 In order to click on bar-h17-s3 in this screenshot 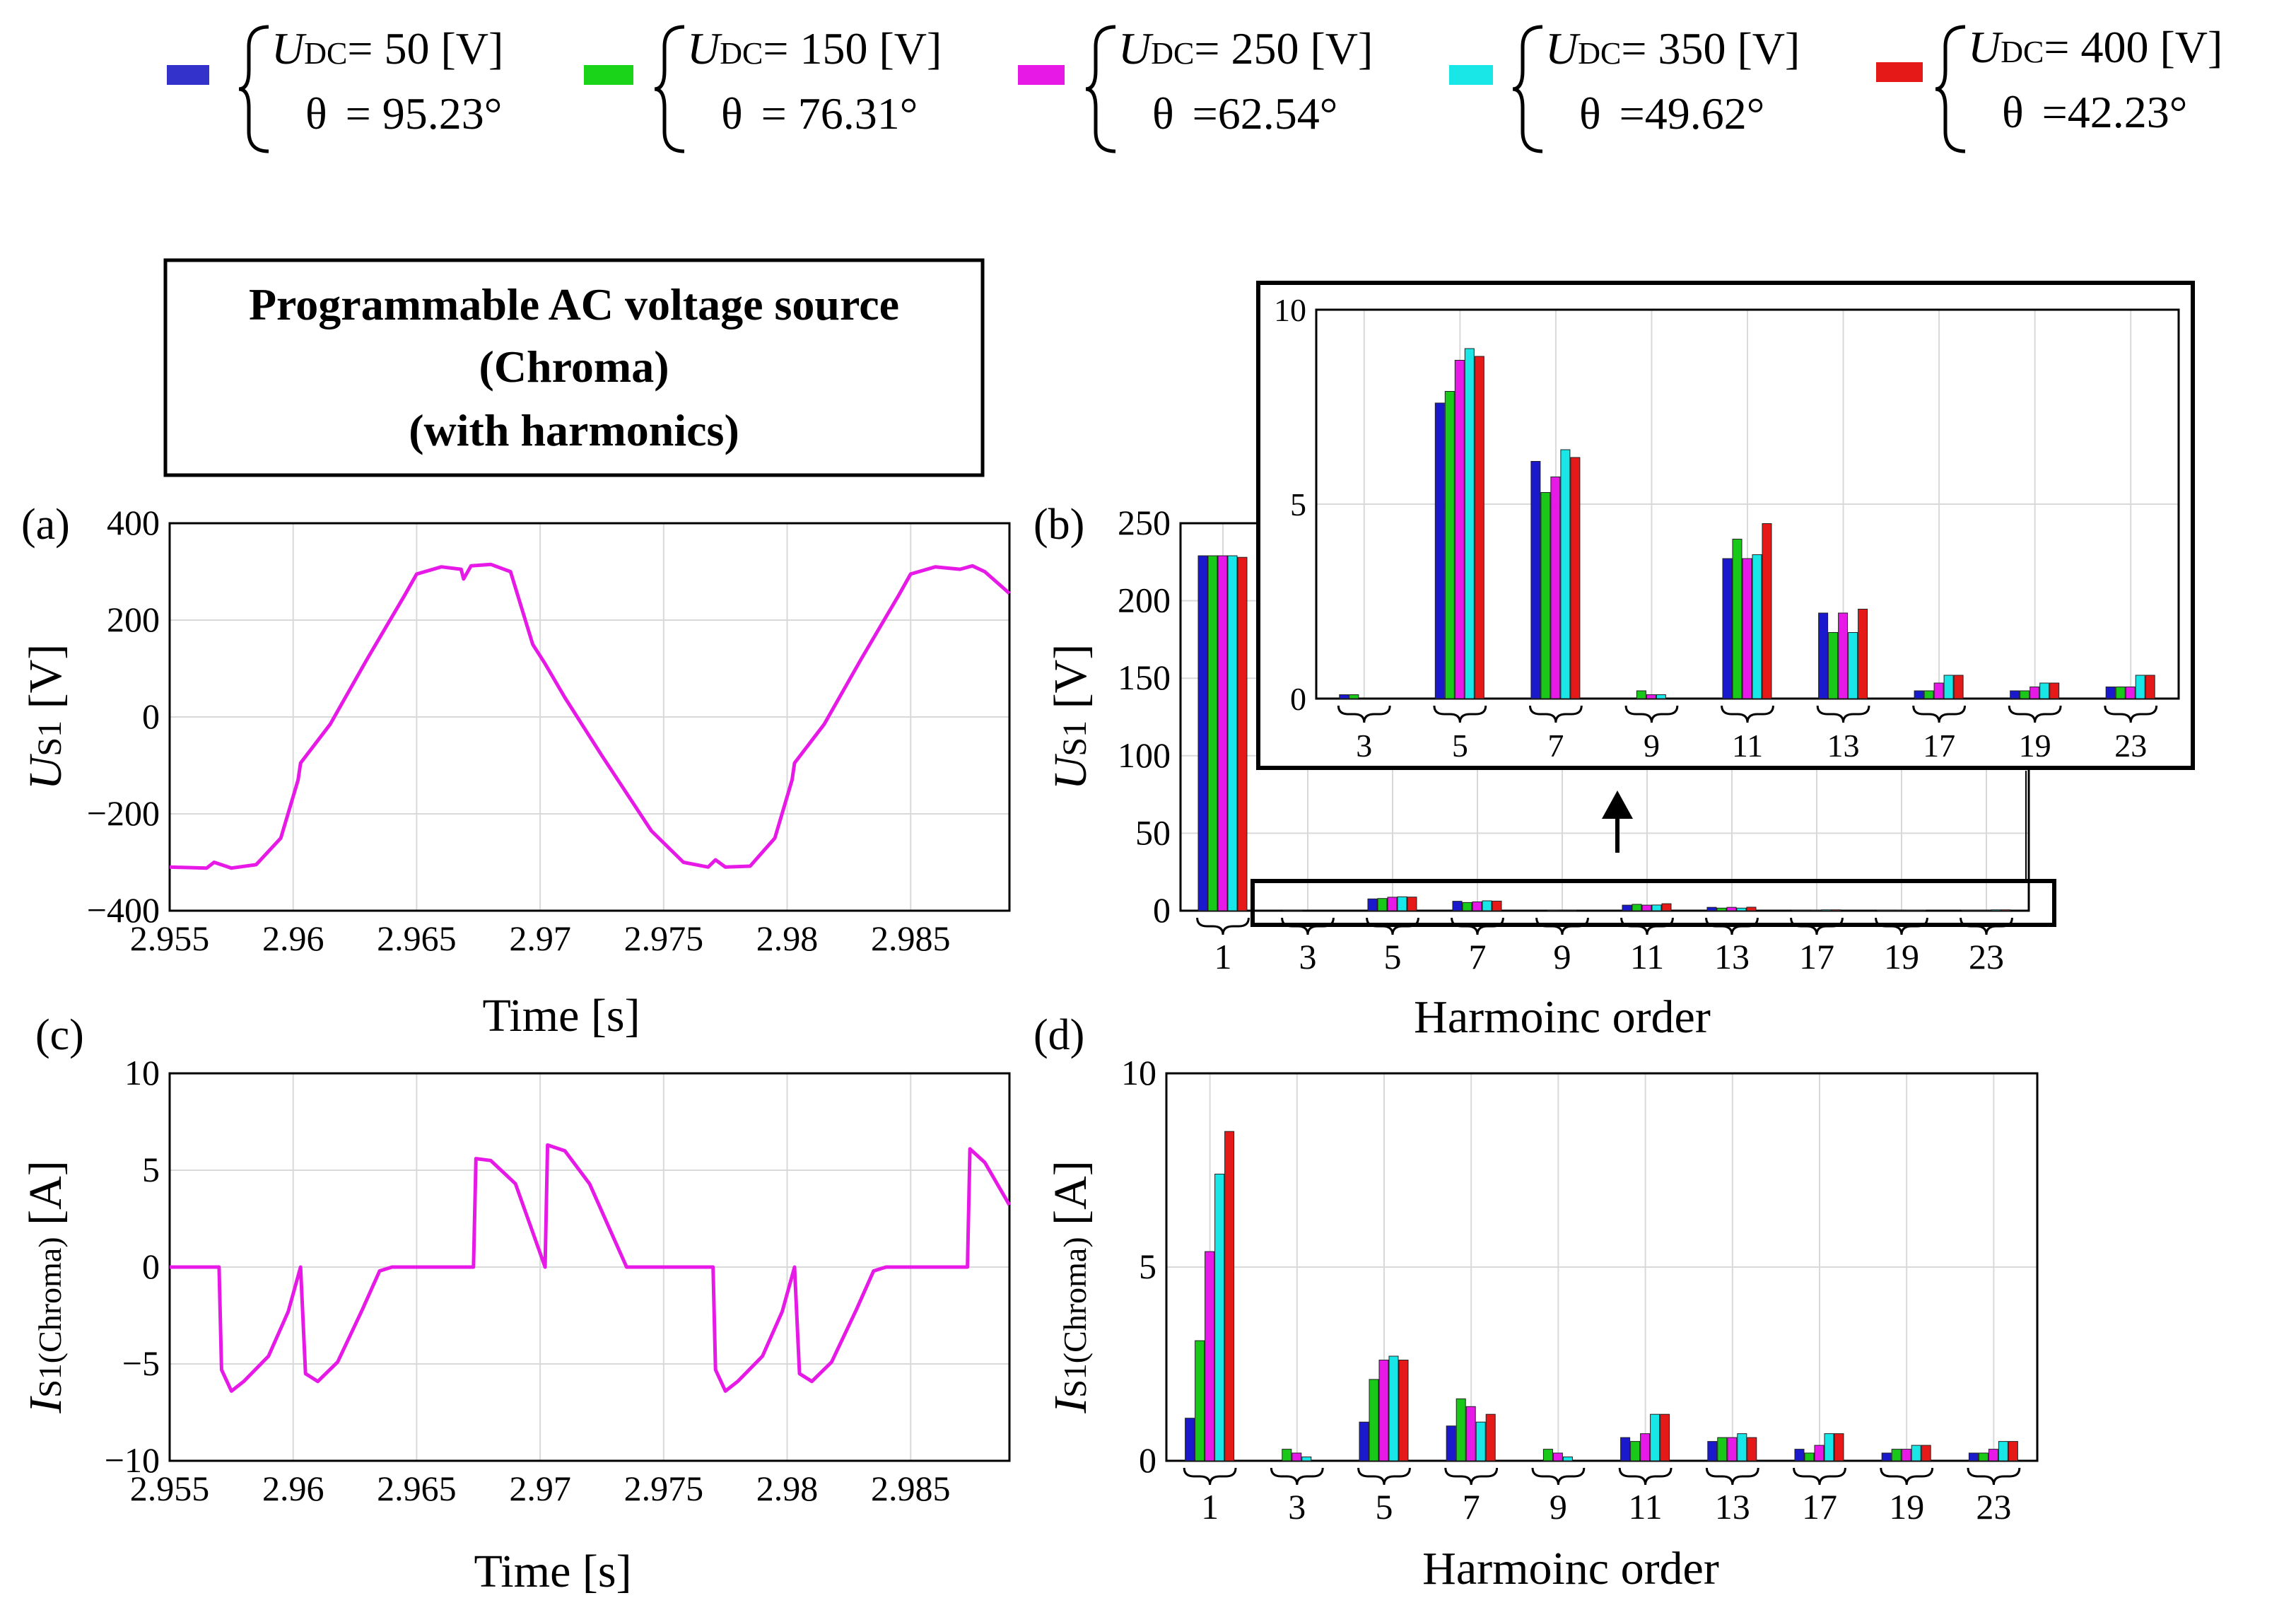, I will do `click(1829, 1447)`.